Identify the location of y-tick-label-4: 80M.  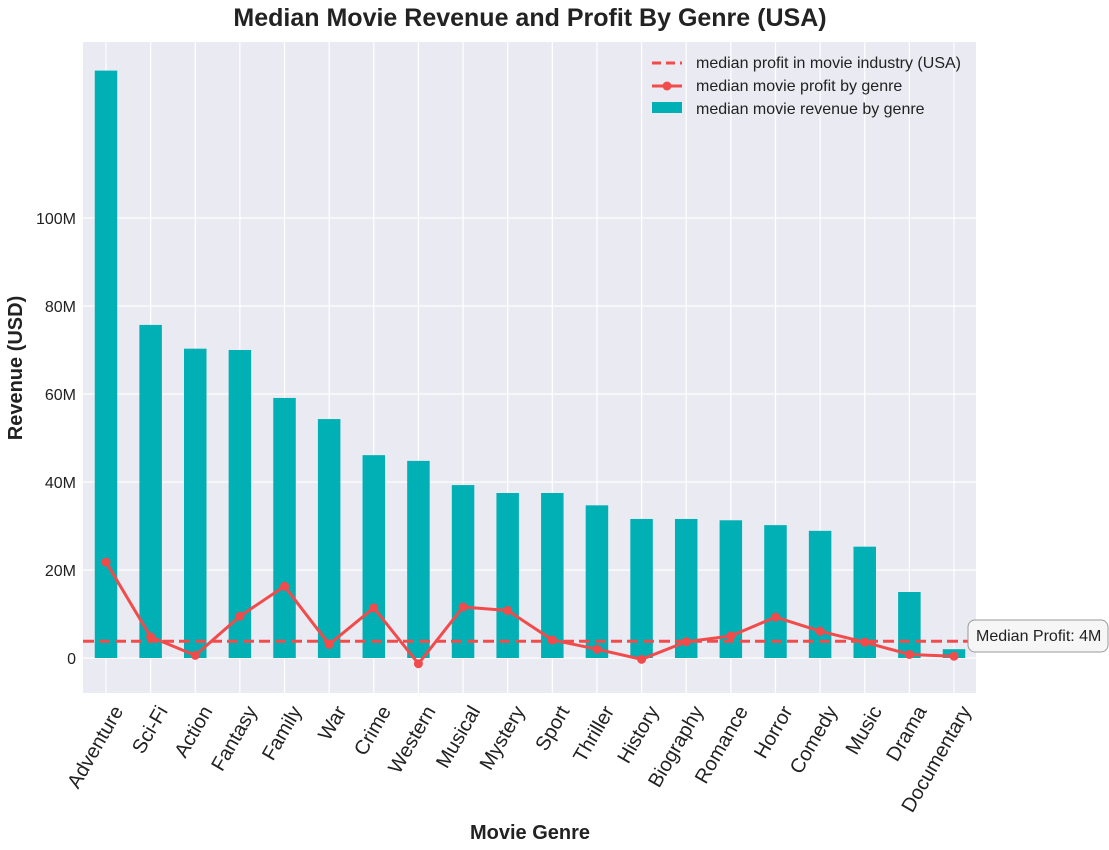
(60, 307).